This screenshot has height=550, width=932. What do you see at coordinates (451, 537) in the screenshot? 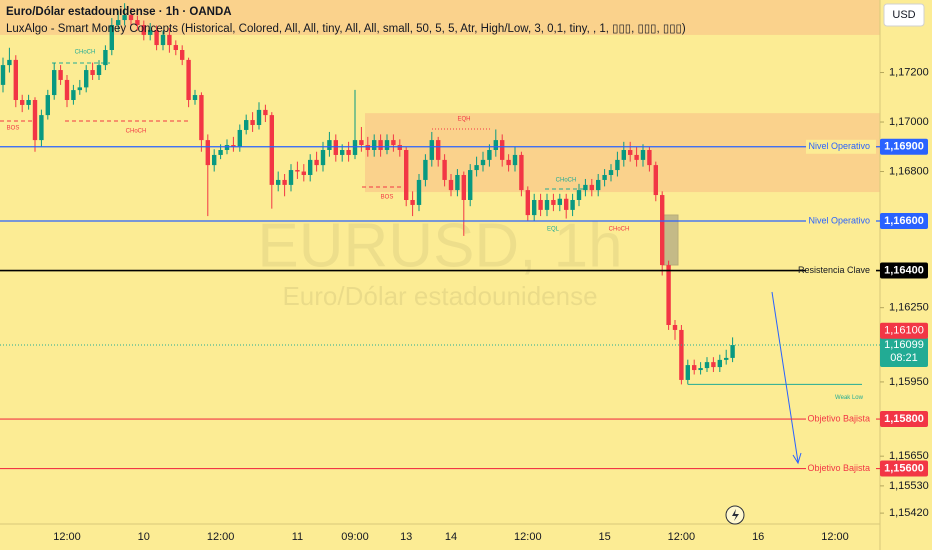
I see `x-tick-label: 14` at bounding box center [451, 537].